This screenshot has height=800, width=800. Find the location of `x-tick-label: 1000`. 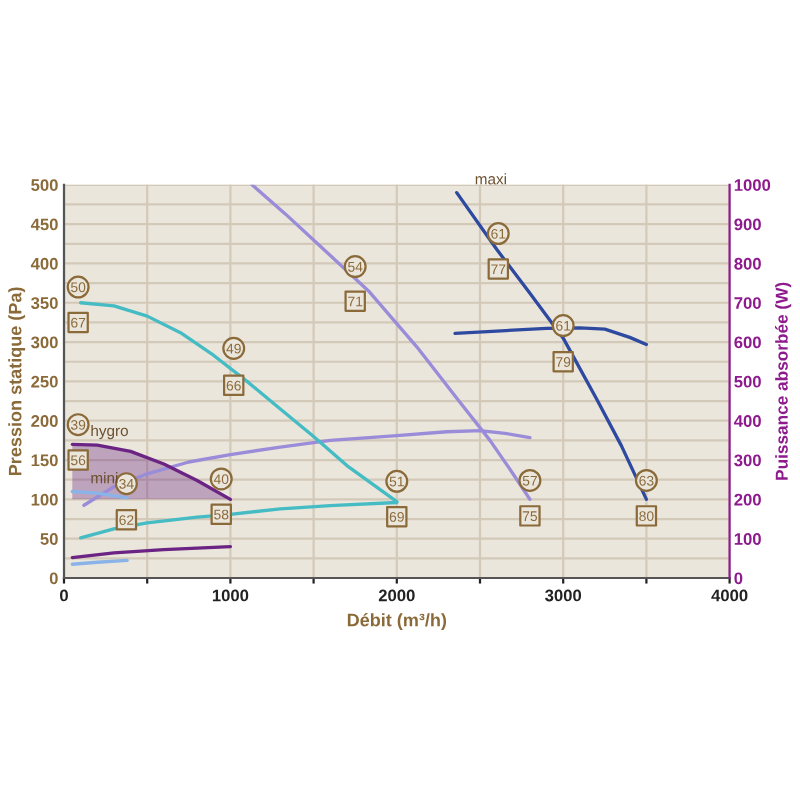

x-tick-label: 1000 is located at coordinates (230, 595).